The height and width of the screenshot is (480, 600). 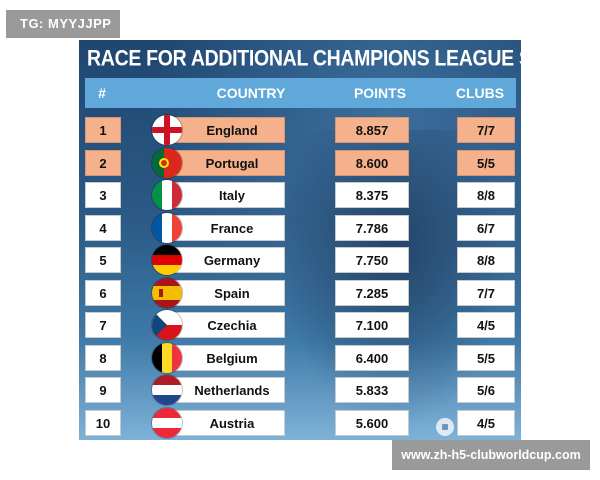 I want to click on points-cell: 6.400, so click(x=372, y=357).